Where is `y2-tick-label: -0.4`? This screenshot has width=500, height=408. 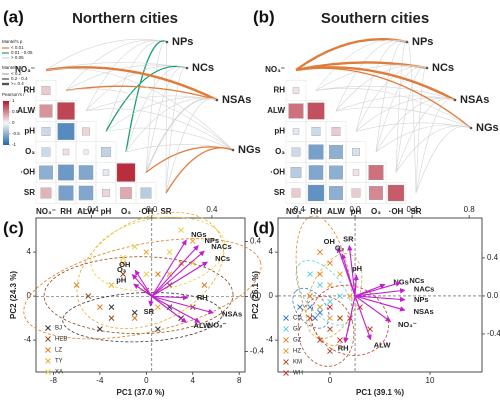 y2-tick-label: -0.4 is located at coordinates (493, 333).